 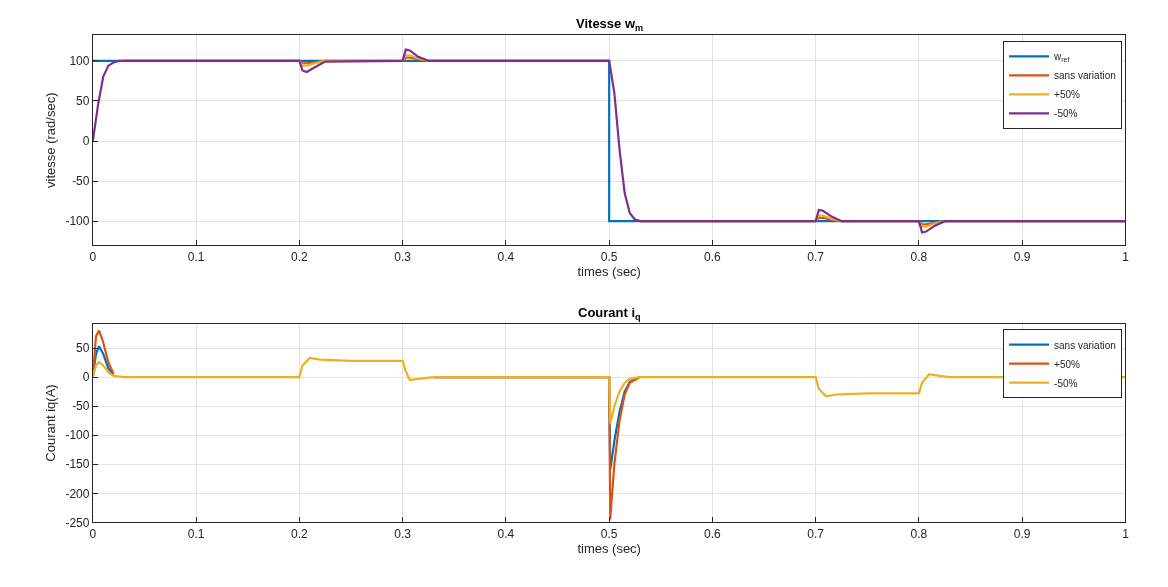 What do you see at coordinates (79, 61) in the screenshot?
I see `y-tick-label: 100` at bounding box center [79, 61].